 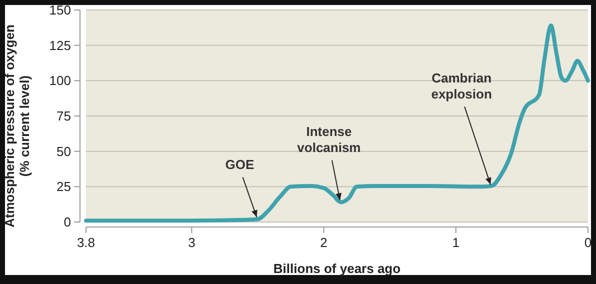 I want to click on x-axis-title: Billions of years ago, so click(x=337, y=268).